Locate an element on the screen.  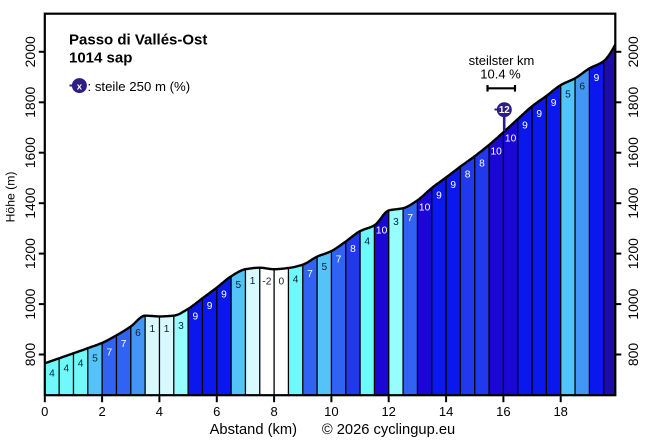
svg-text: © 2026 cyclingup.eu is located at coordinates (388, 430).